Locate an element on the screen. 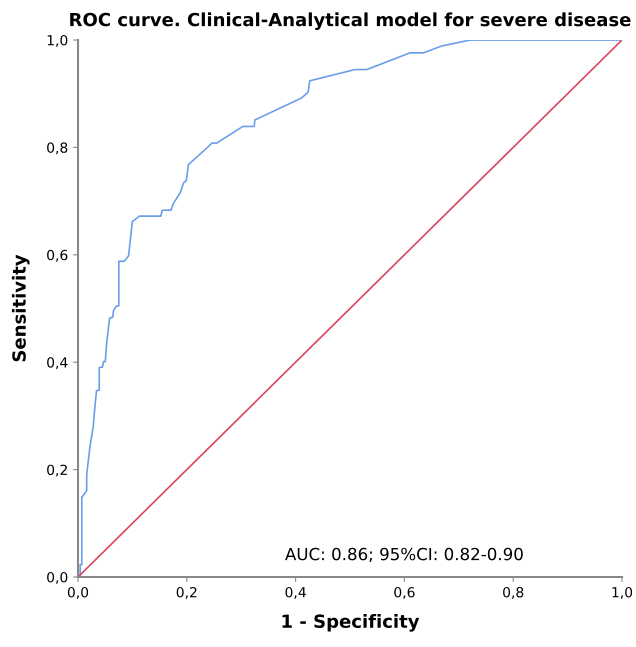 The image size is (636, 647). y-tick-label: 0,4 is located at coordinates (57, 363).